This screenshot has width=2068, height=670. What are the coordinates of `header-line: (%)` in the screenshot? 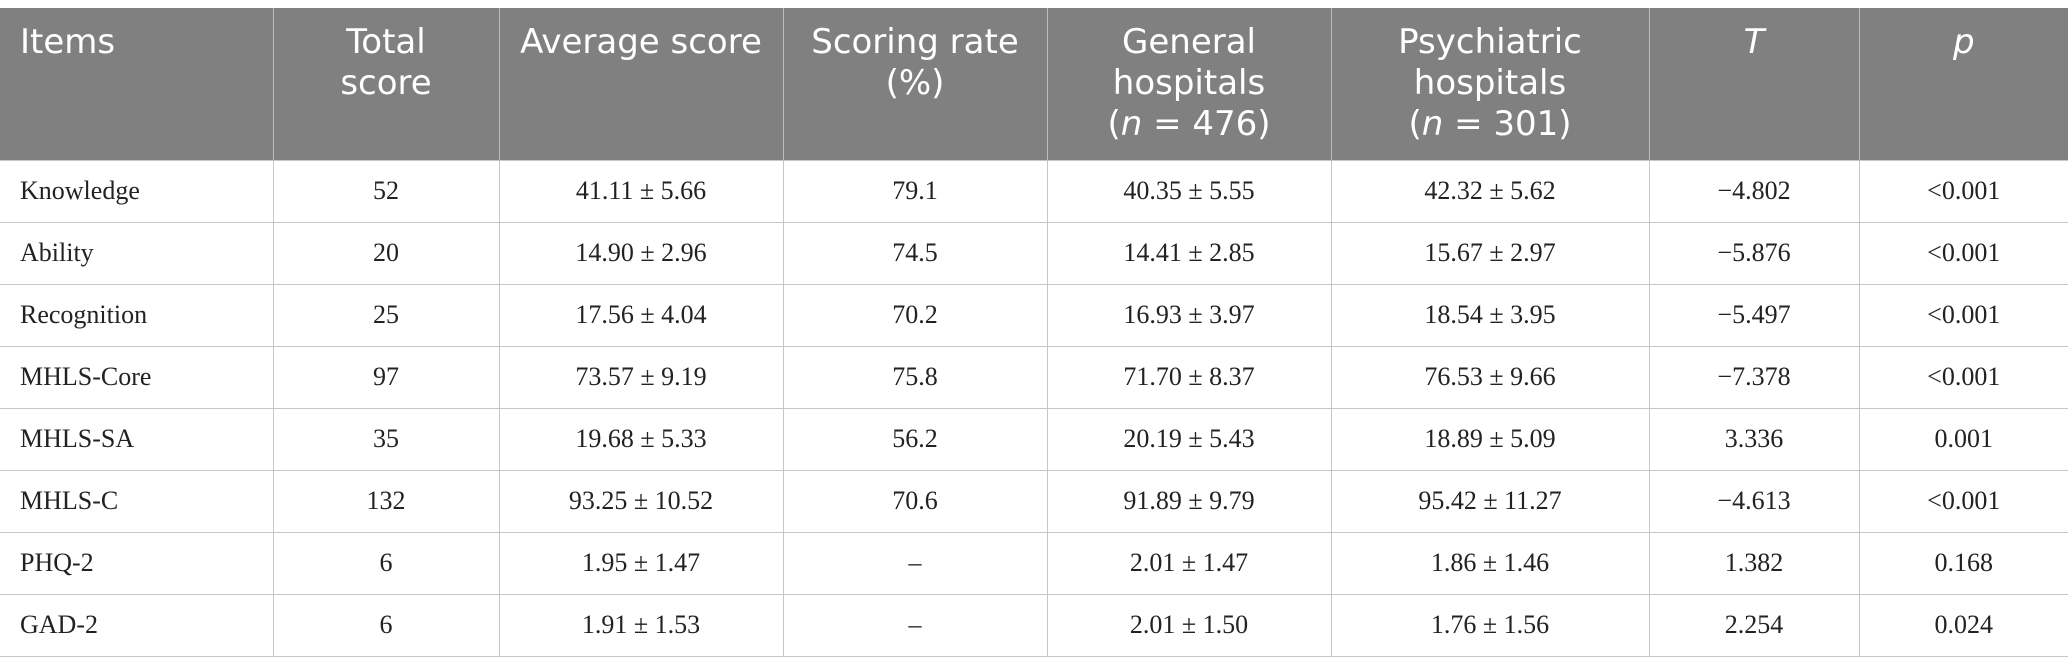 It's located at (915, 83).